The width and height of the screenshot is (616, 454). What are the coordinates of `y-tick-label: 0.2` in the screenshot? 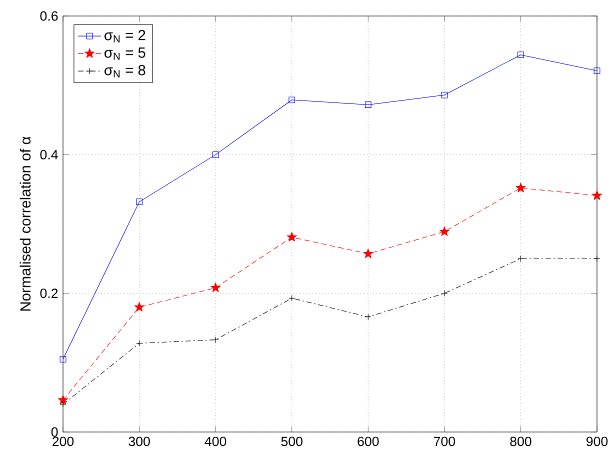 It's located at (49, 293).